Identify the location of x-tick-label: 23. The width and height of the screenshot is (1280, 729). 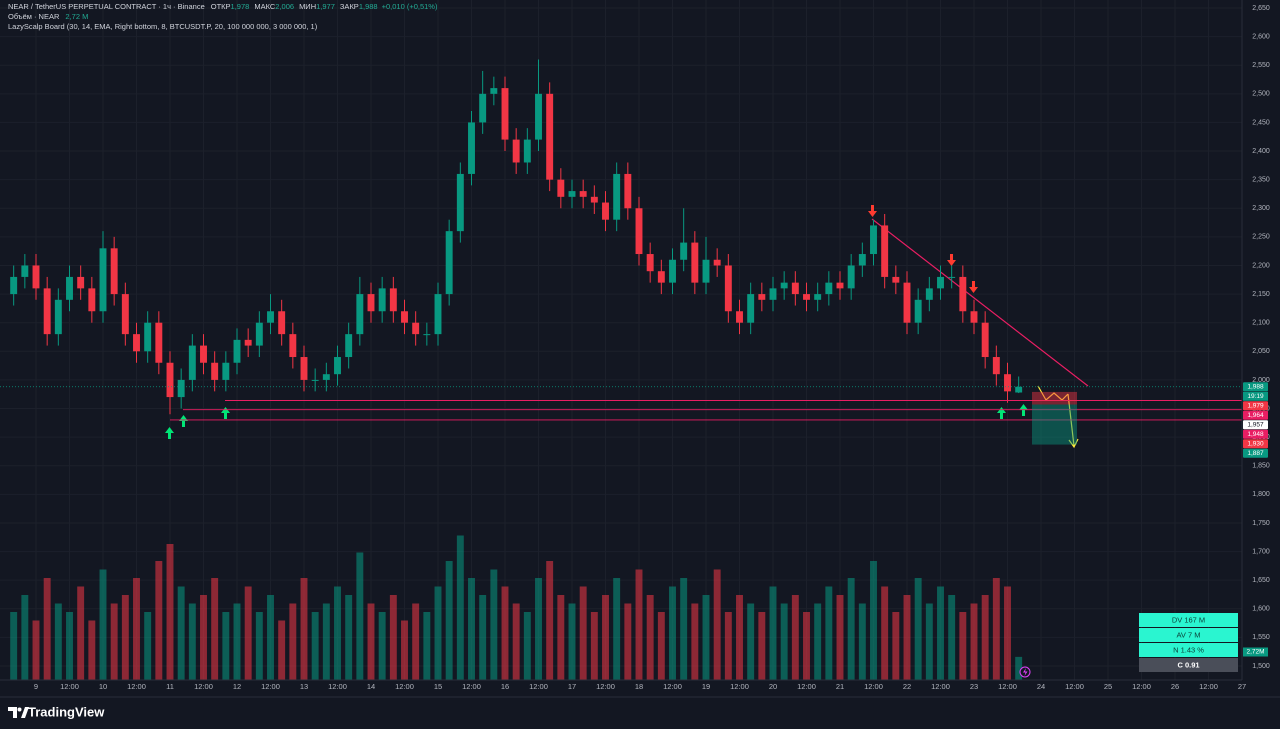
(974, 686).